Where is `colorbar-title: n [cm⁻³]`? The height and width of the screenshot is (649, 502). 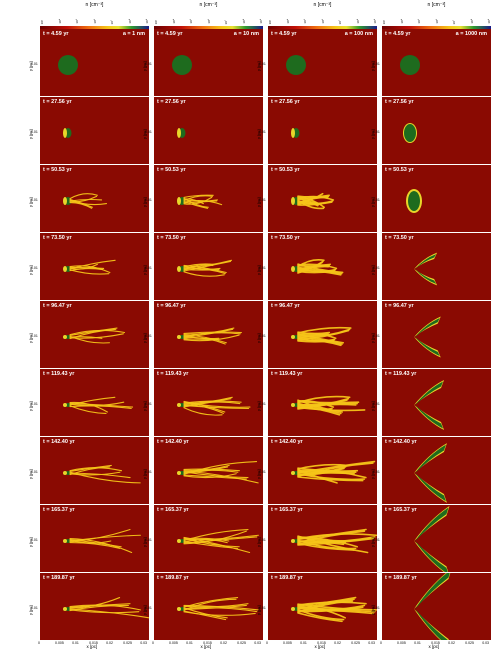 colorbar-title: n [cm⁻³] is located at coordinates (94, 5).